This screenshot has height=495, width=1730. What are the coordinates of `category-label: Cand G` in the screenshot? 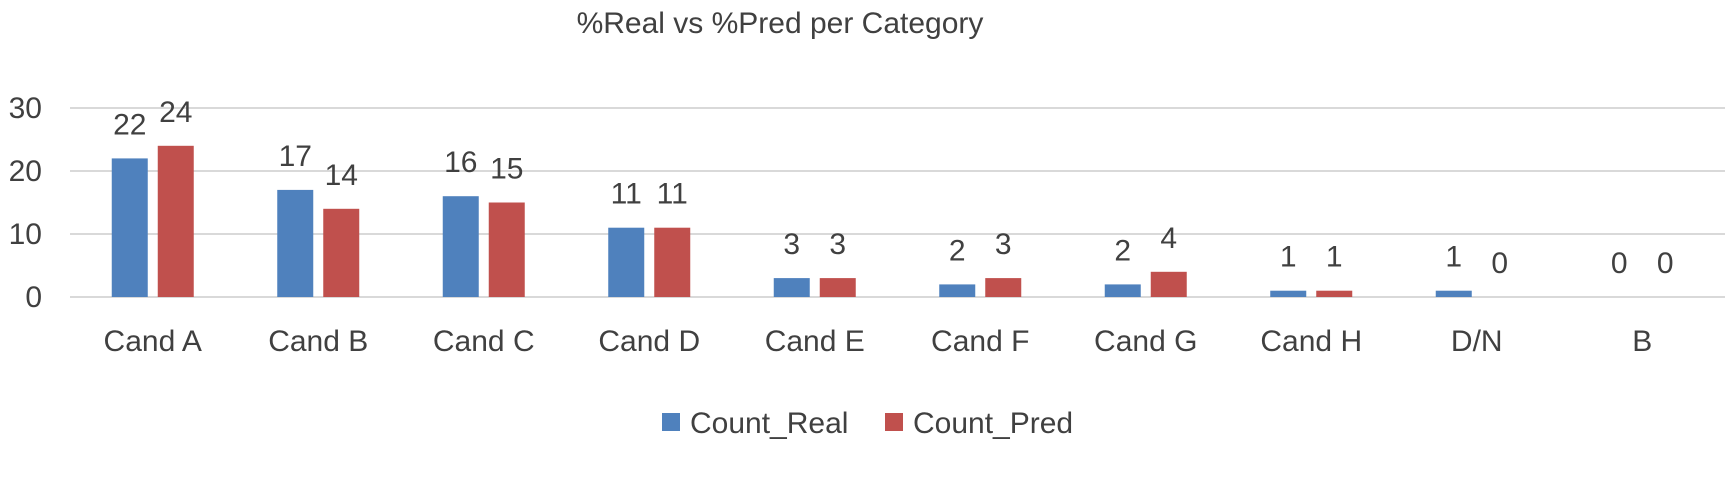 It's located at (1145, 341).